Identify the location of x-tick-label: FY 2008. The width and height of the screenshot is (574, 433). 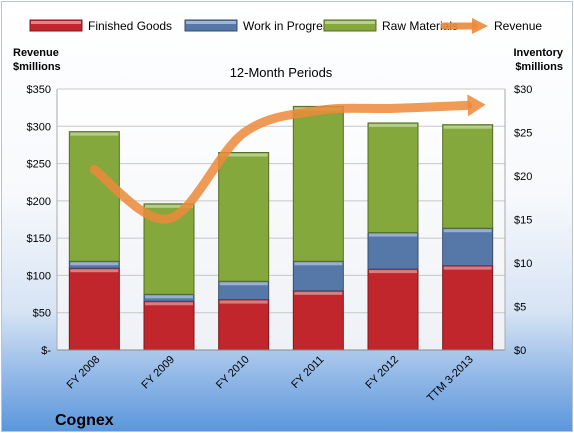
(84, 373).